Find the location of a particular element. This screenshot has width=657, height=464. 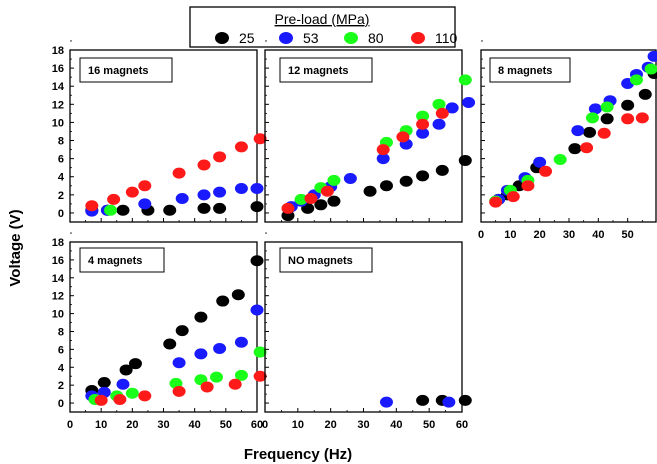

y-tick-label: 14 is located at coordinates (58, 87).